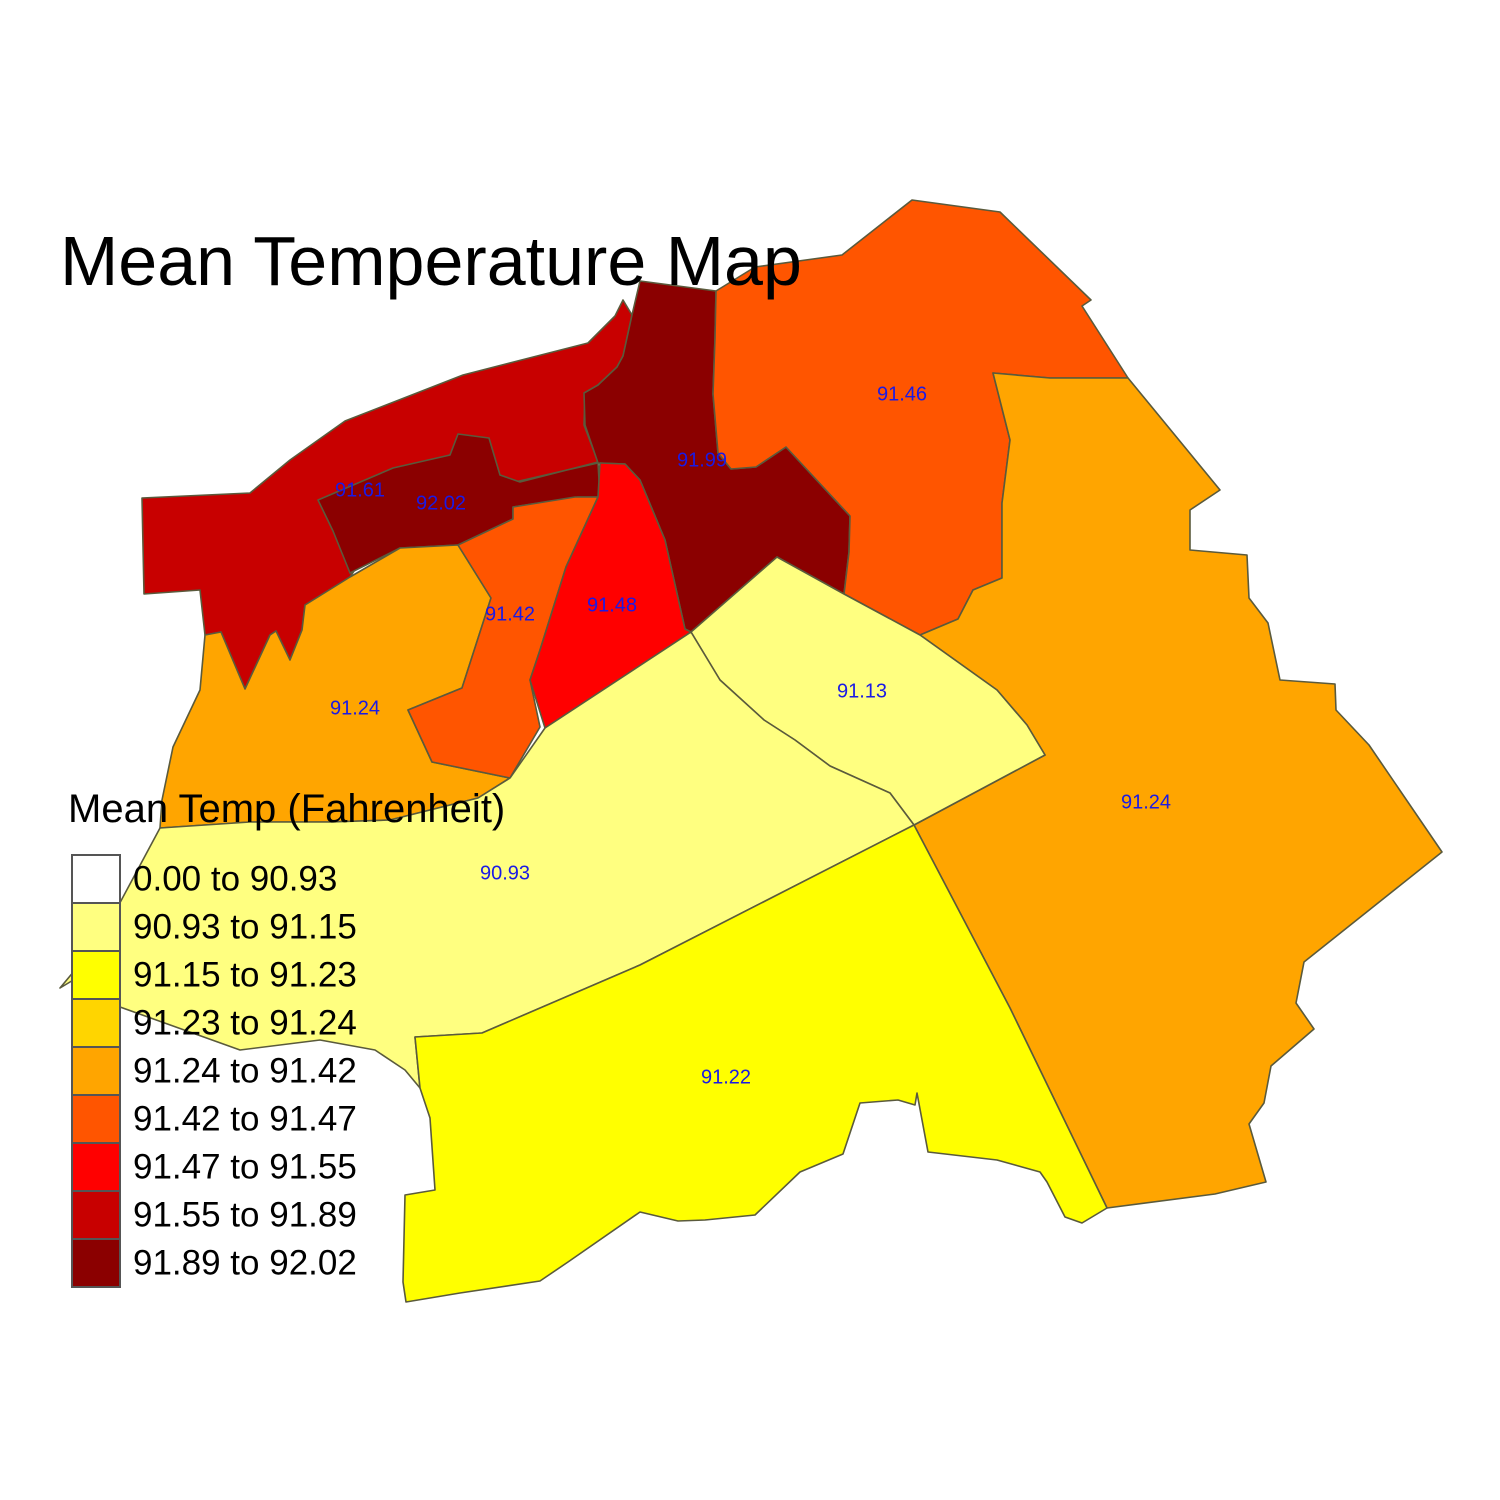 The width and height of the screenshot is (1500, 1500). Describe the element at coordinates (245, 1214) in the screenshot. I see `legend-label: 91.55 to 91.89` at that location.